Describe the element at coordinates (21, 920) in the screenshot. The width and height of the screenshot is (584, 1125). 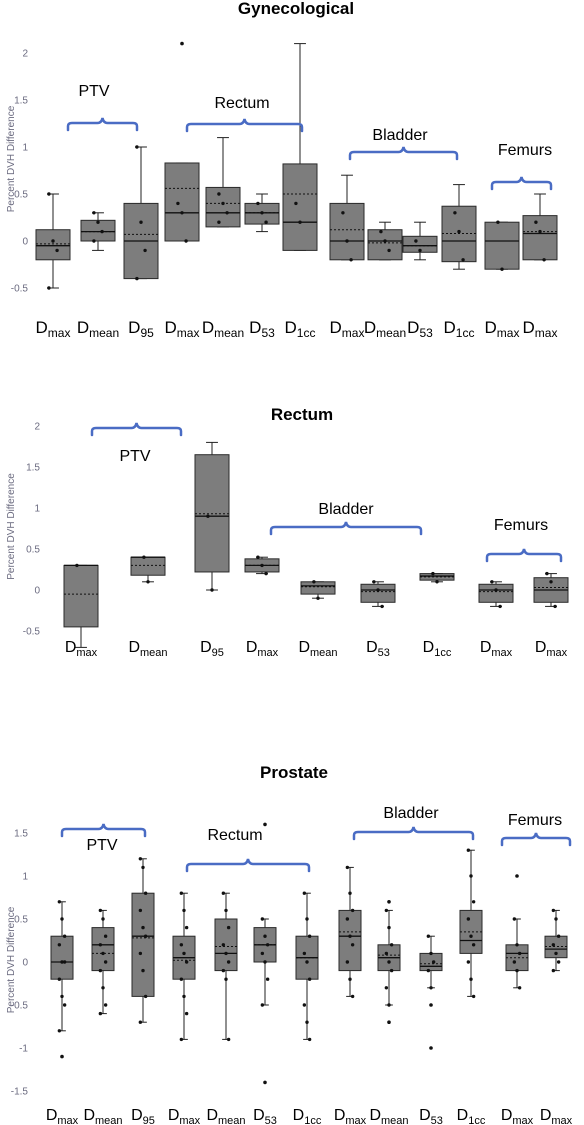
I see `y-tick-label: 0.5` at that location.